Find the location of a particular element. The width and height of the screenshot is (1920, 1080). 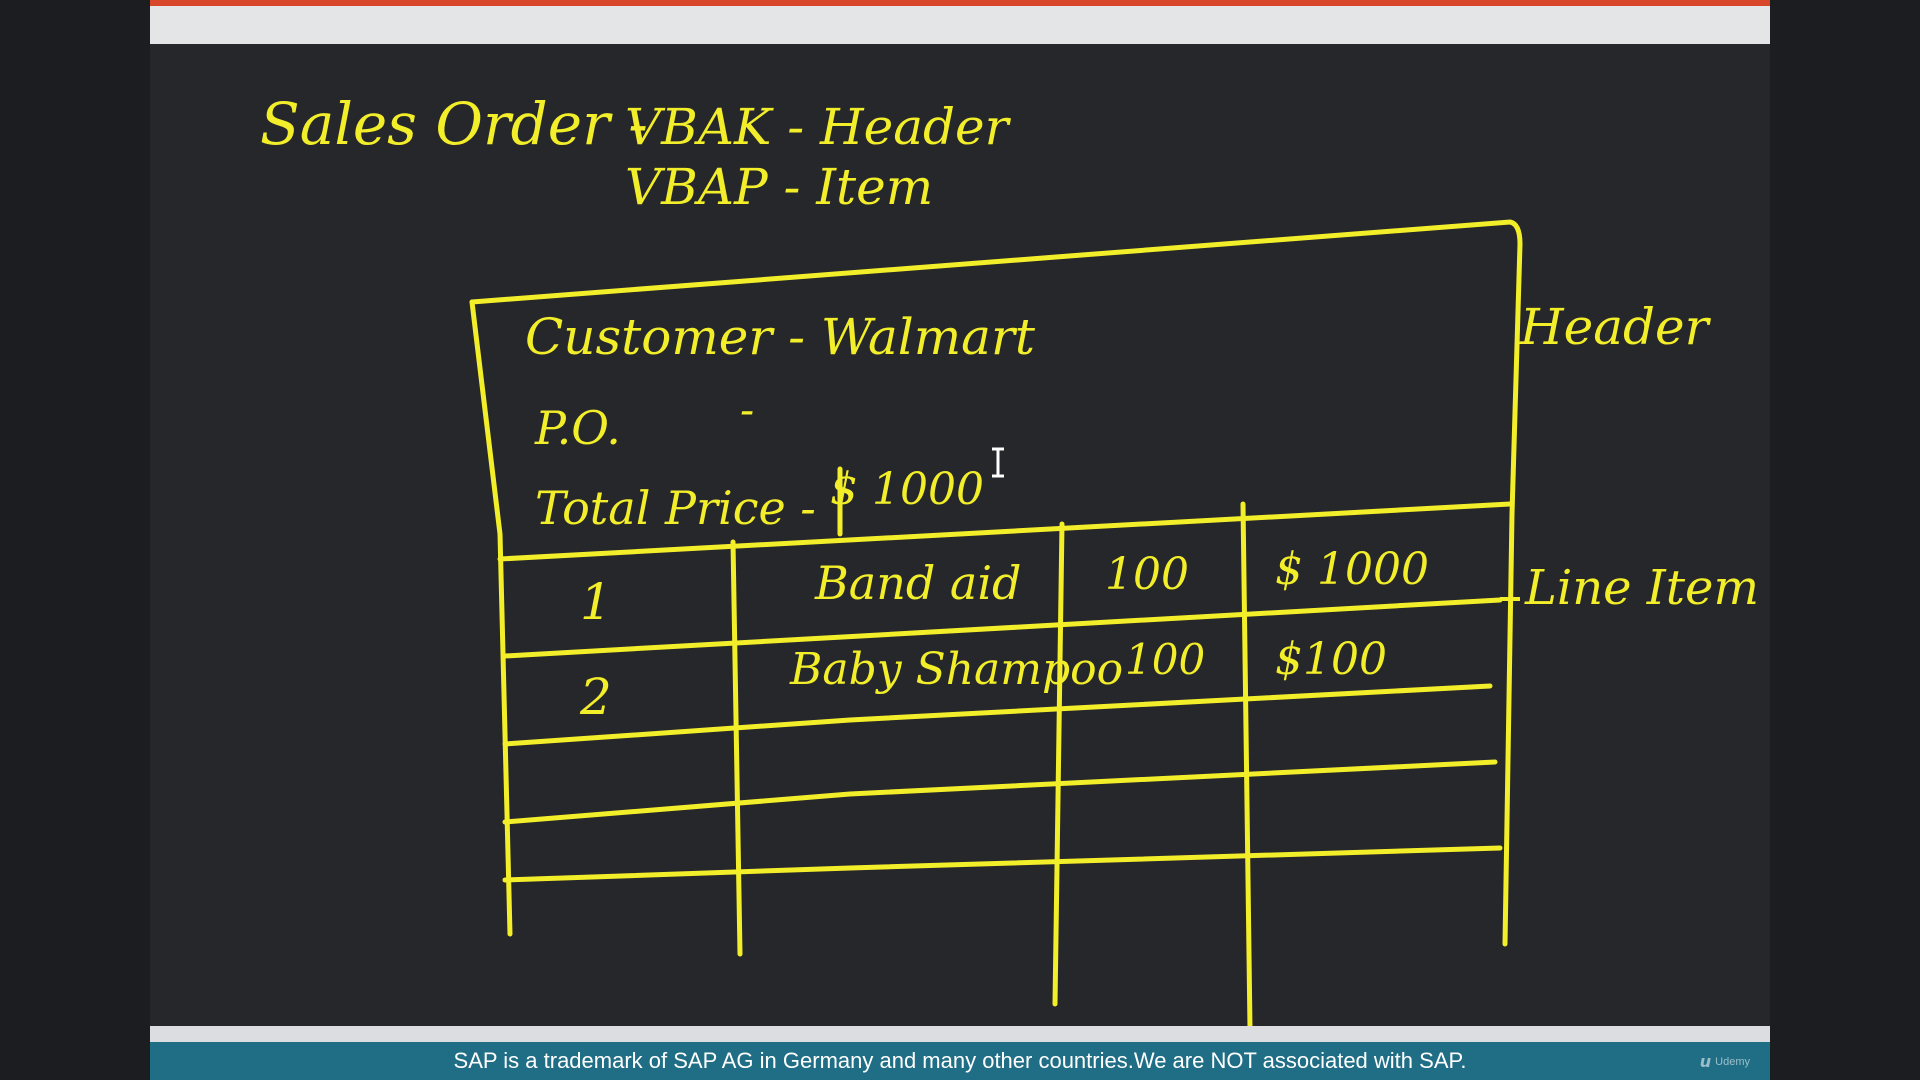

total-price-value: $ 1000 is located at coordinates (907, 489).